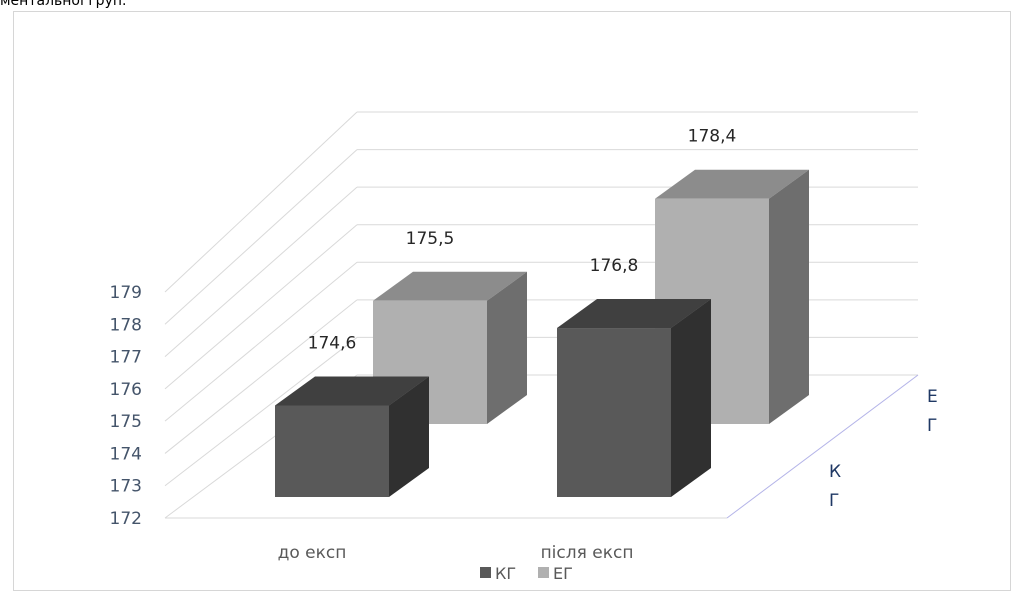 This screenshot has width=1016, height=591. I want to click on y-tick-label: 179, so click(126, 293).